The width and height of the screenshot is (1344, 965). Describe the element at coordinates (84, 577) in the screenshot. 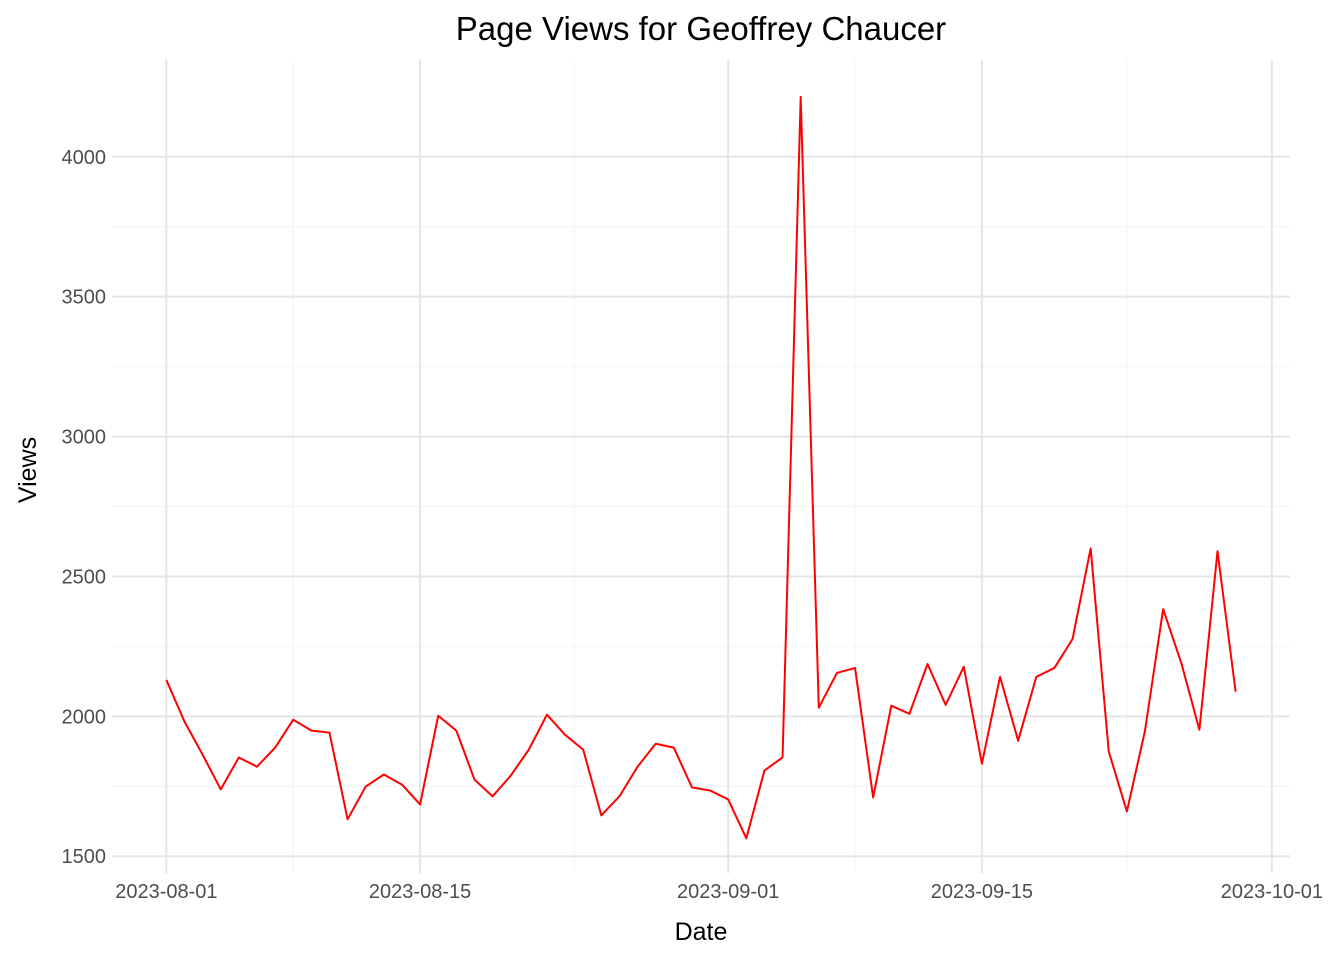

I see `y-tick-label: 2500` at that location.